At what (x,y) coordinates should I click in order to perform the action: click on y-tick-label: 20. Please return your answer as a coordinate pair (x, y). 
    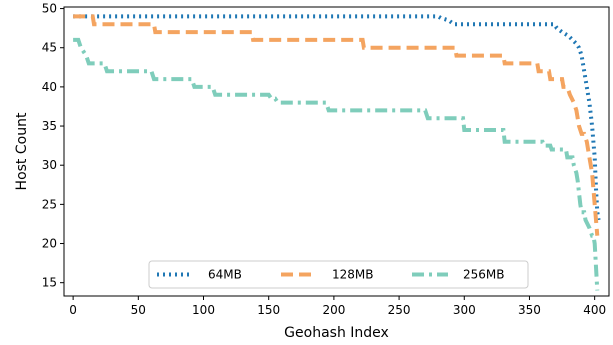
    Looking at the image, I should click on (49, 244).